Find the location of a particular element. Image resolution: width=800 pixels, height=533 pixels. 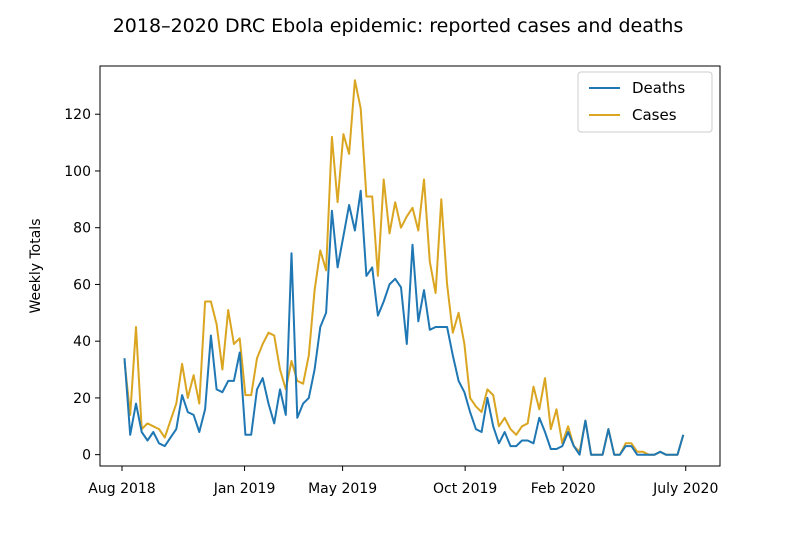

x-tick-label: July 2020 is located at coordinates (685, 489).